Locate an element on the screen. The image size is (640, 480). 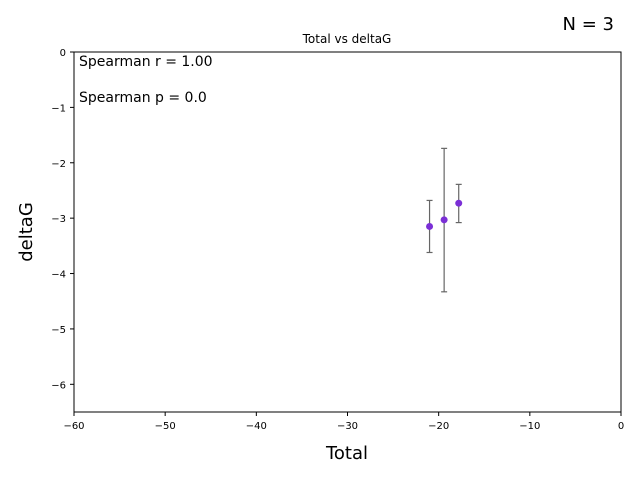
spearman-p-annotation: Spearman p = 0.0 is located at coordinates (143, 98).